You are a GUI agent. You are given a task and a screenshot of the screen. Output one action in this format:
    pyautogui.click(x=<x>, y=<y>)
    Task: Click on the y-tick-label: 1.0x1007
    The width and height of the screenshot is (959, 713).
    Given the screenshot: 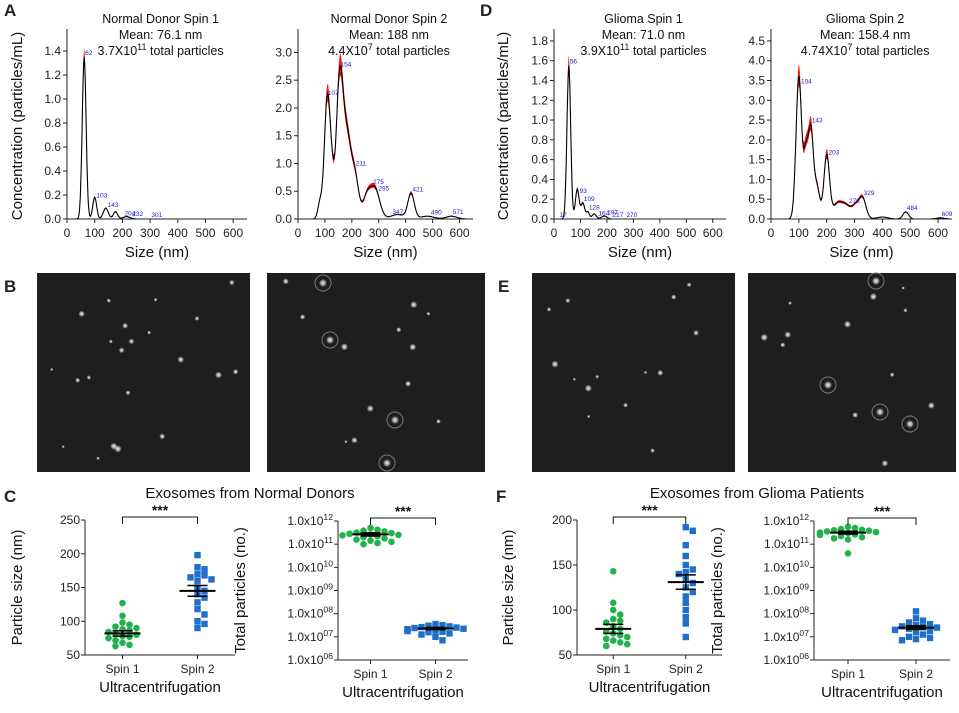 What is the action you would take?
    pyautogui.click(x=310, y=636)
    